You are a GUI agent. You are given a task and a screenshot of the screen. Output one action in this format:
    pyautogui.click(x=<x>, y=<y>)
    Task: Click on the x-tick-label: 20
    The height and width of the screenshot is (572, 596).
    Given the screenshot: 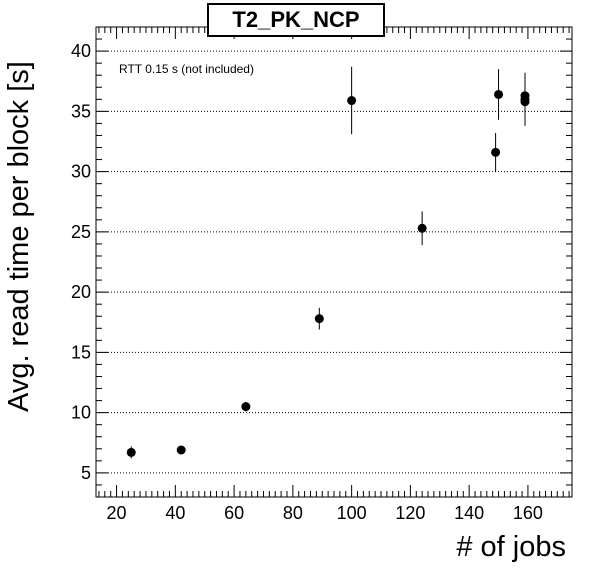 What is the action you would take?
    pyautogui.click(x=117, y=513)
    